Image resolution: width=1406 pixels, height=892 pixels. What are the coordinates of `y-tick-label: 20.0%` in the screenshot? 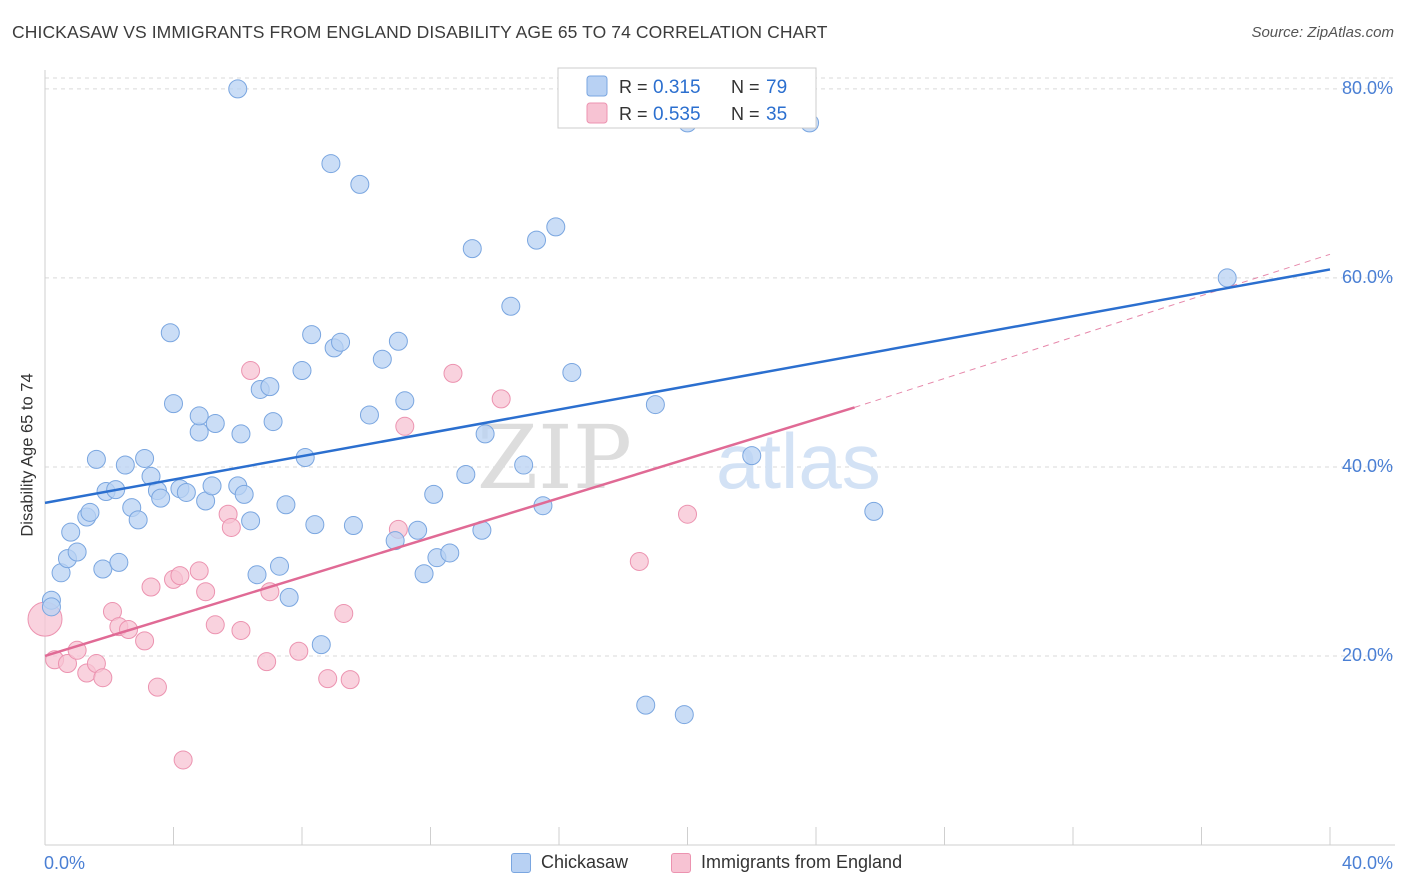 It's located at (1367, 655).